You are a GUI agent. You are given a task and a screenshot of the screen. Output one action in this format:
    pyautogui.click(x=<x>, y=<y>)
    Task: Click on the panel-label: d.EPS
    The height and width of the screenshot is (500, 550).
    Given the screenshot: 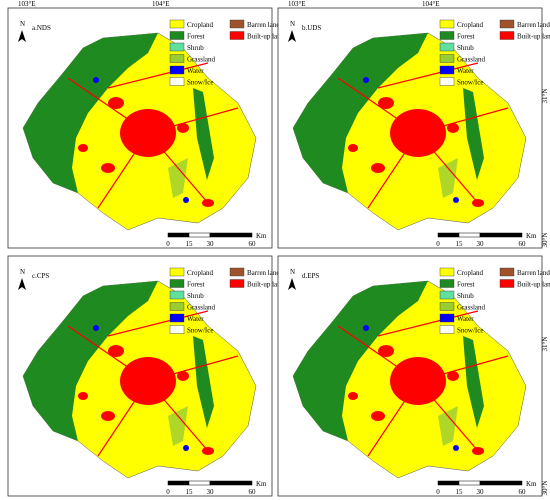 What is the action you would take?
    pyautogui.click(x=310, y=276)
    